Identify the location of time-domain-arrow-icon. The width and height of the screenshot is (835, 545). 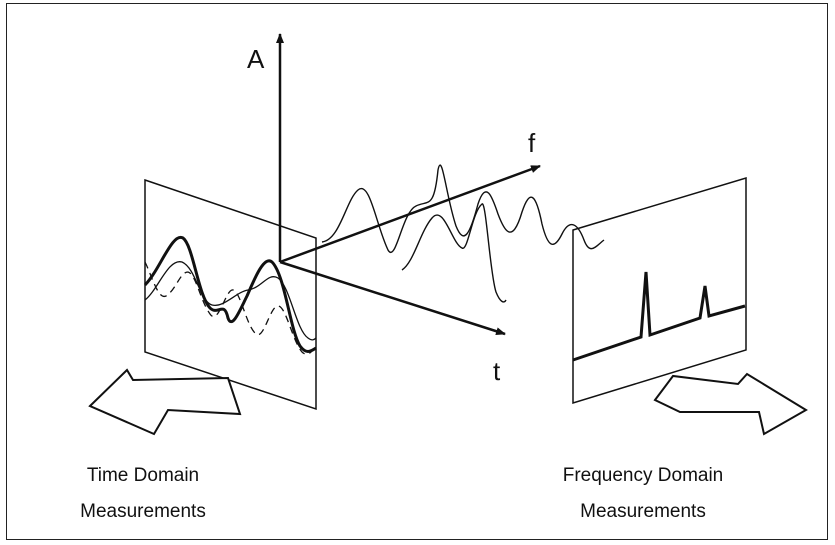
(165, 402).